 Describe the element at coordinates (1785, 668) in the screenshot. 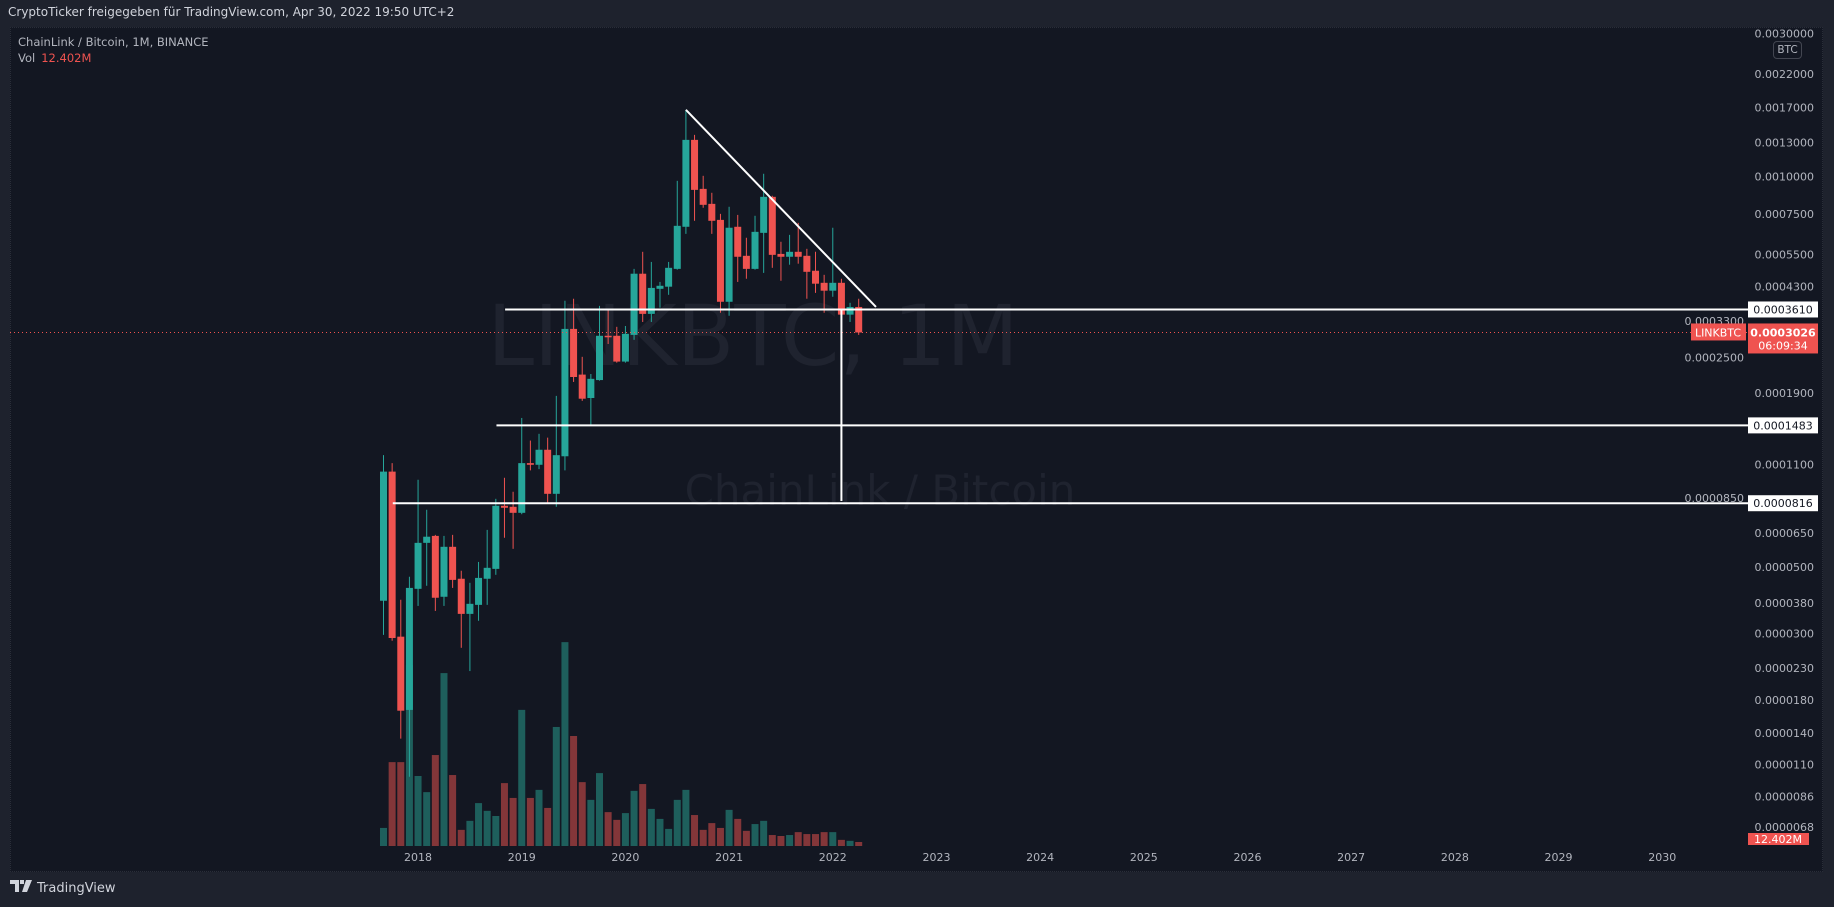

I see `price-tick-label: 0.0000230` at that location.